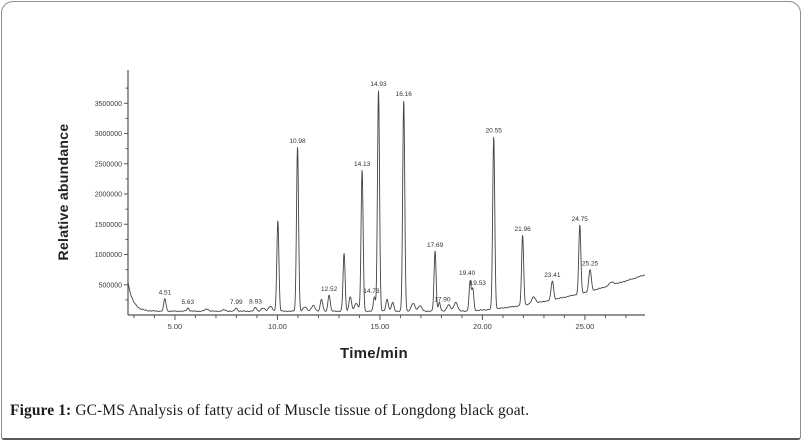  Describe the element at coordinates (41, 410) in the screenshot. I see `figure-caption-label: Figure 1:` at that location.